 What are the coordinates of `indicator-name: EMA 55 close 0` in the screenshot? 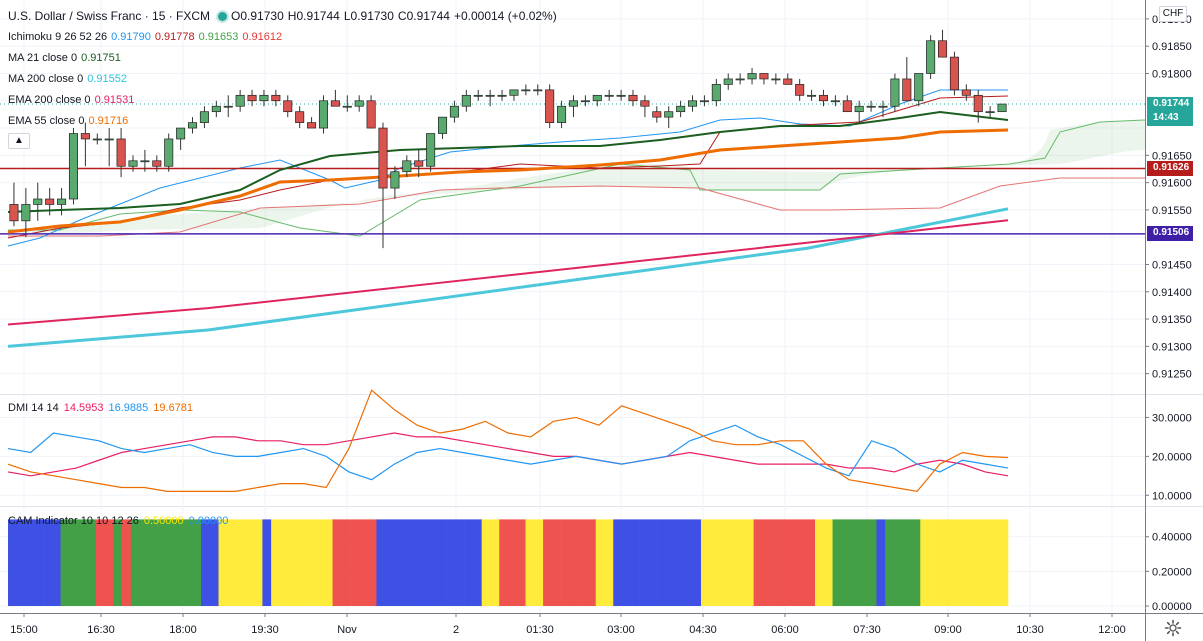 It's located at (46, 120).